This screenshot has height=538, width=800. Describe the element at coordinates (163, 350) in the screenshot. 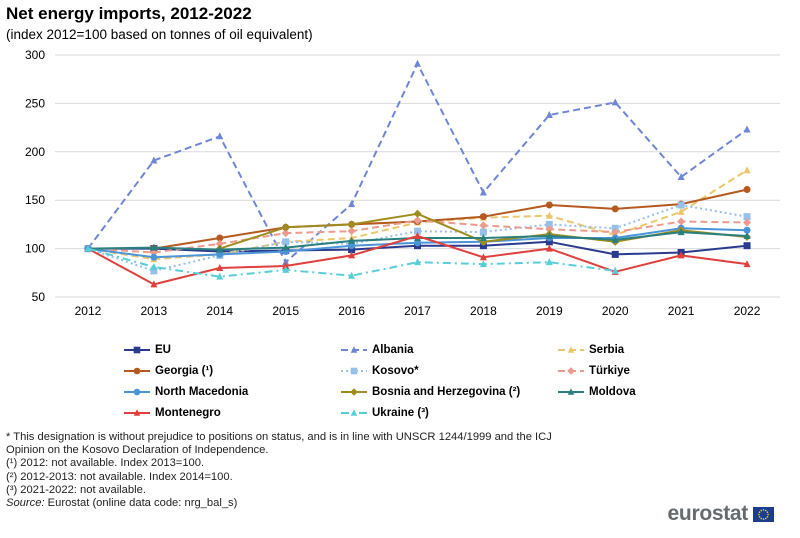

I see `legend-label: EU` at that location.